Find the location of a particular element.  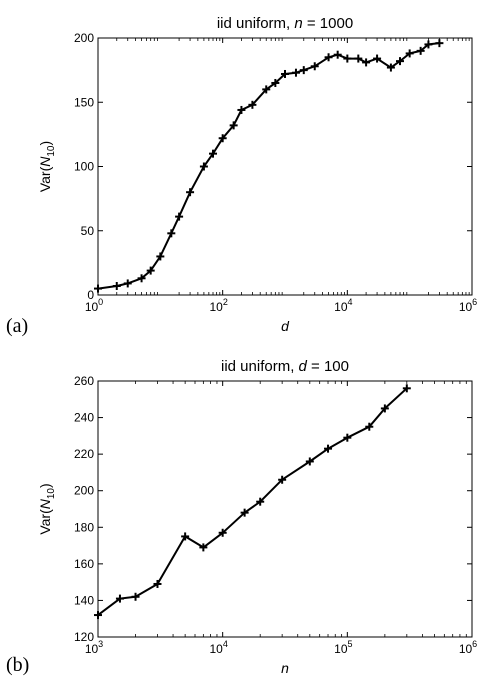

x-tick-label: 10⁵ is located at coordinates (343, 647).